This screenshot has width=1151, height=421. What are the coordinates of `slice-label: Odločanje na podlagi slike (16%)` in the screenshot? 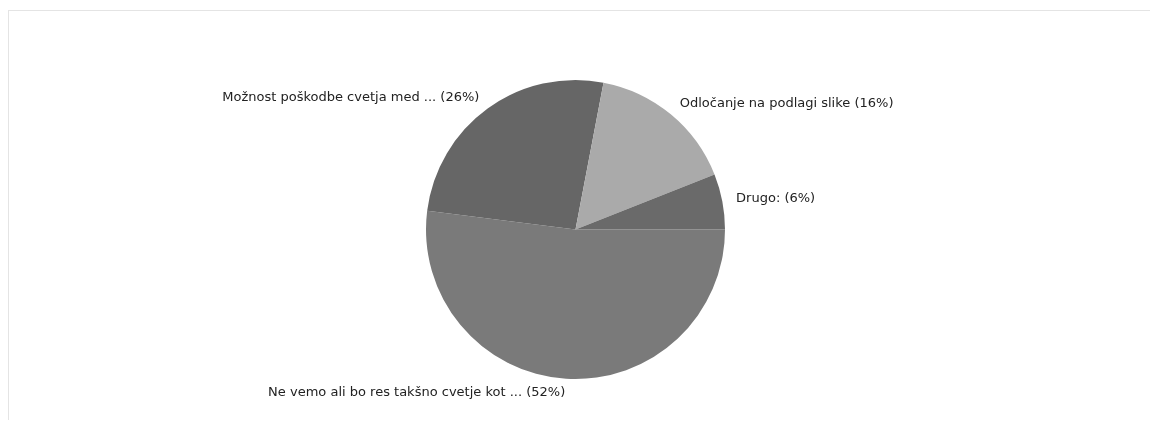 It's located at (786, 102).